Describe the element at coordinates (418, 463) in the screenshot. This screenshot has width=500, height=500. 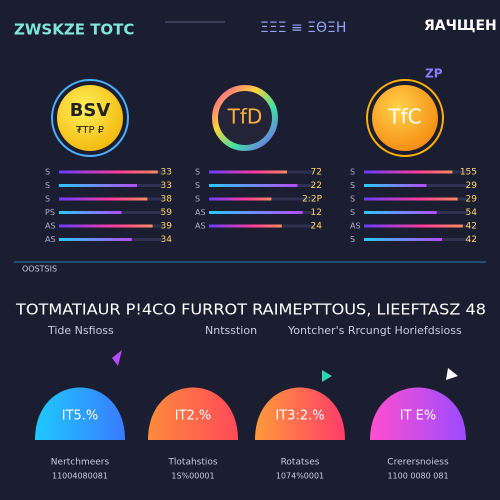
I see `card-name: Crerersnoiess` at that location.